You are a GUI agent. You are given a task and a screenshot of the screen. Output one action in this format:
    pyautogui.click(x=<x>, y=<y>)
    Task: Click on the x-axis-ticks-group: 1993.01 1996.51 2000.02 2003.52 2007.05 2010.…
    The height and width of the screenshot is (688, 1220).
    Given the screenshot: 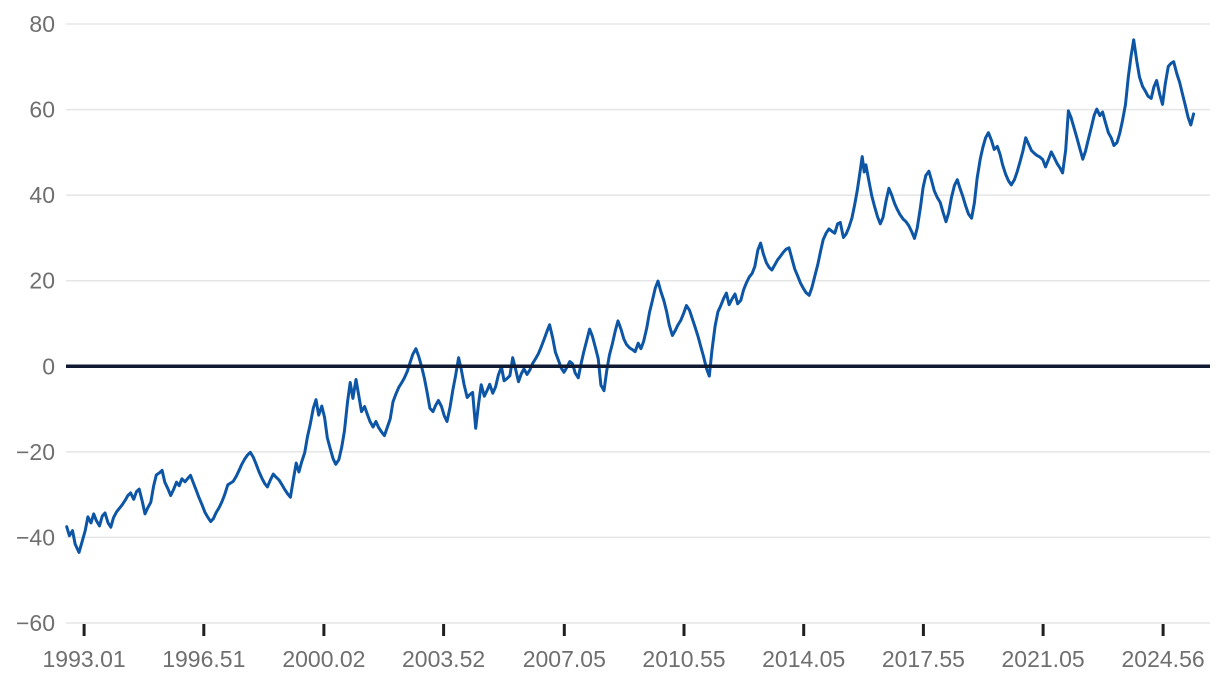 What is the action you would take?
    pyautogui.click(x=624, y=648)
    